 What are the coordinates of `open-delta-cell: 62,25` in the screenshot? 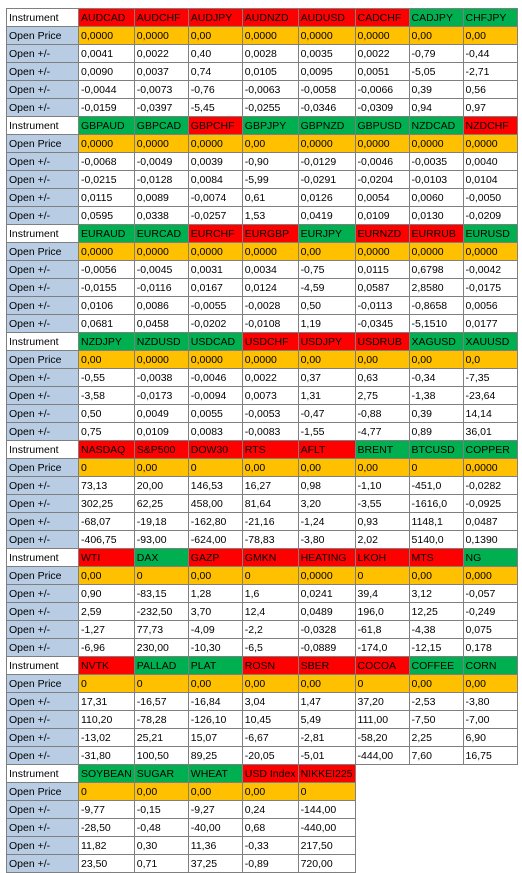 It's located at (161, 503).